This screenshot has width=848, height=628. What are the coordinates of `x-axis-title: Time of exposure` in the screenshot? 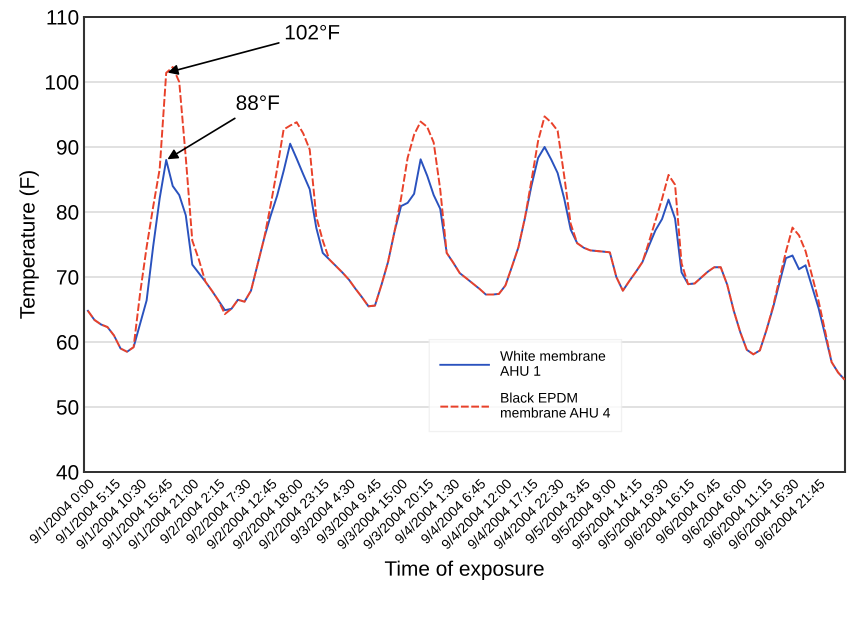 It's located at (464, 570).